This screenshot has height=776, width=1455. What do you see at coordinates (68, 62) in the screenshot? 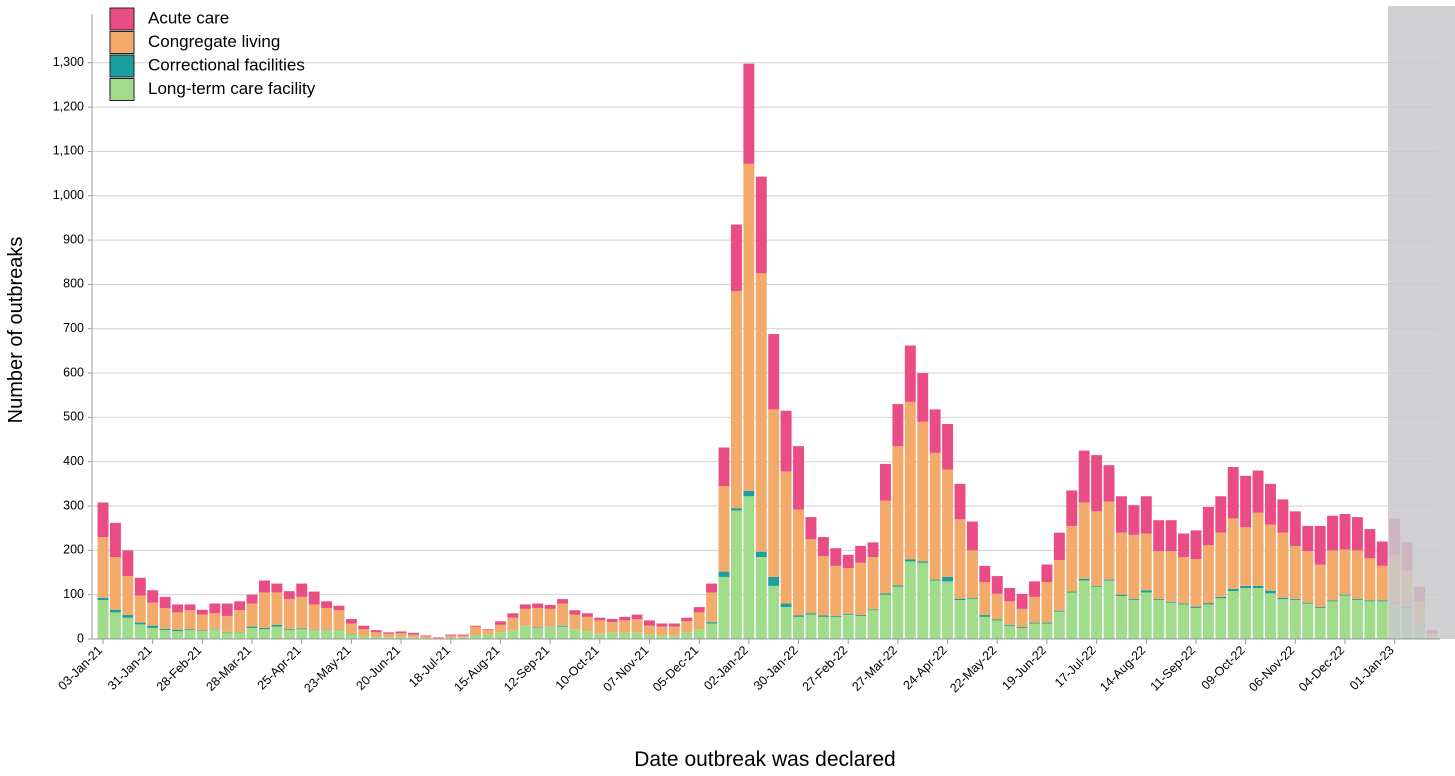
I see `y-tick-label: 1,300` at bounding box center [68, 62].